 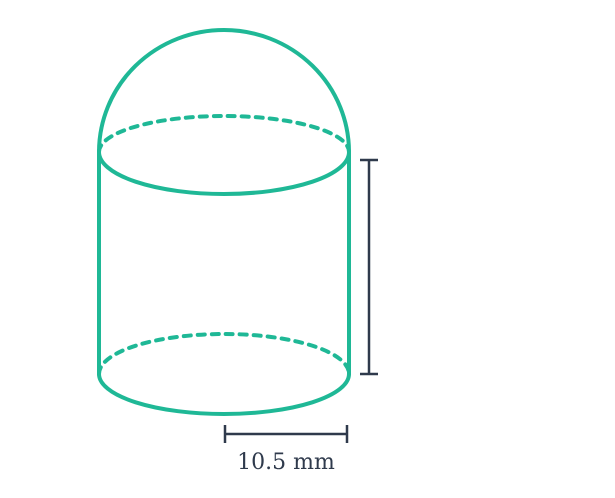 I want to click on radius-label: 10.5 mm, so click(x=286, y=462).